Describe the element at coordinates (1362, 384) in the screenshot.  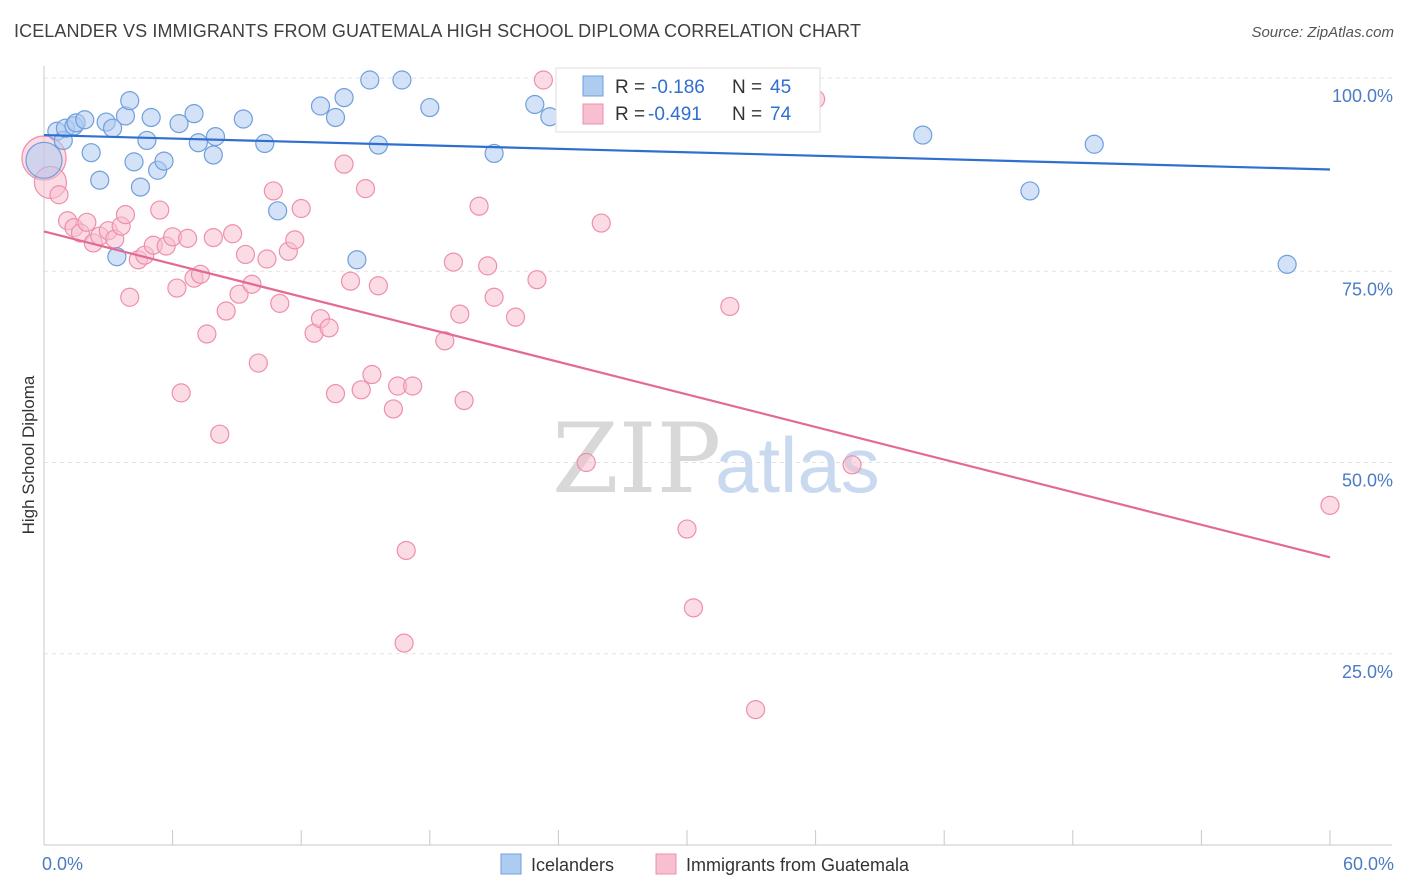
I see `y-tick-labels: 100.0% 75.0% 50.0% 25.0%` at that location.